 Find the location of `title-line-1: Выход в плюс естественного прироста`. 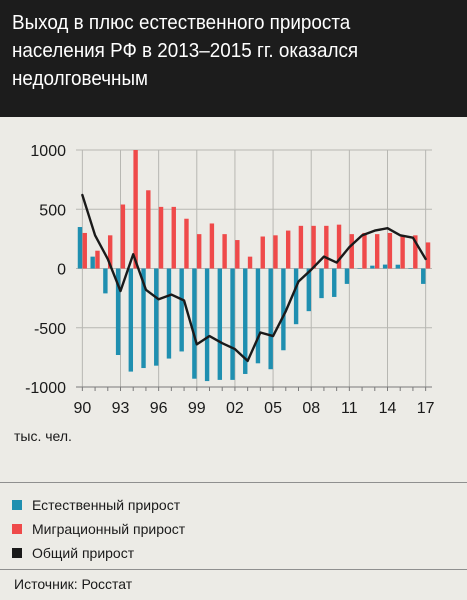

title-line-1: Выход в плюс естественного прироста is located at coordinates (181, 22).